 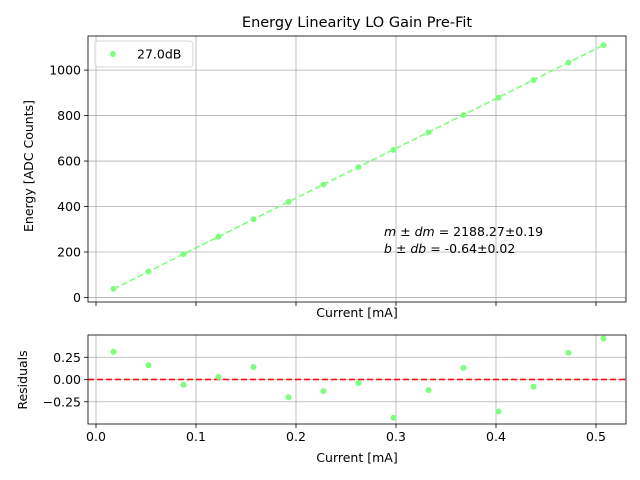 I want to click on top-y-axis-label: Energy [ADC Counts], so click(x=28, y=166).